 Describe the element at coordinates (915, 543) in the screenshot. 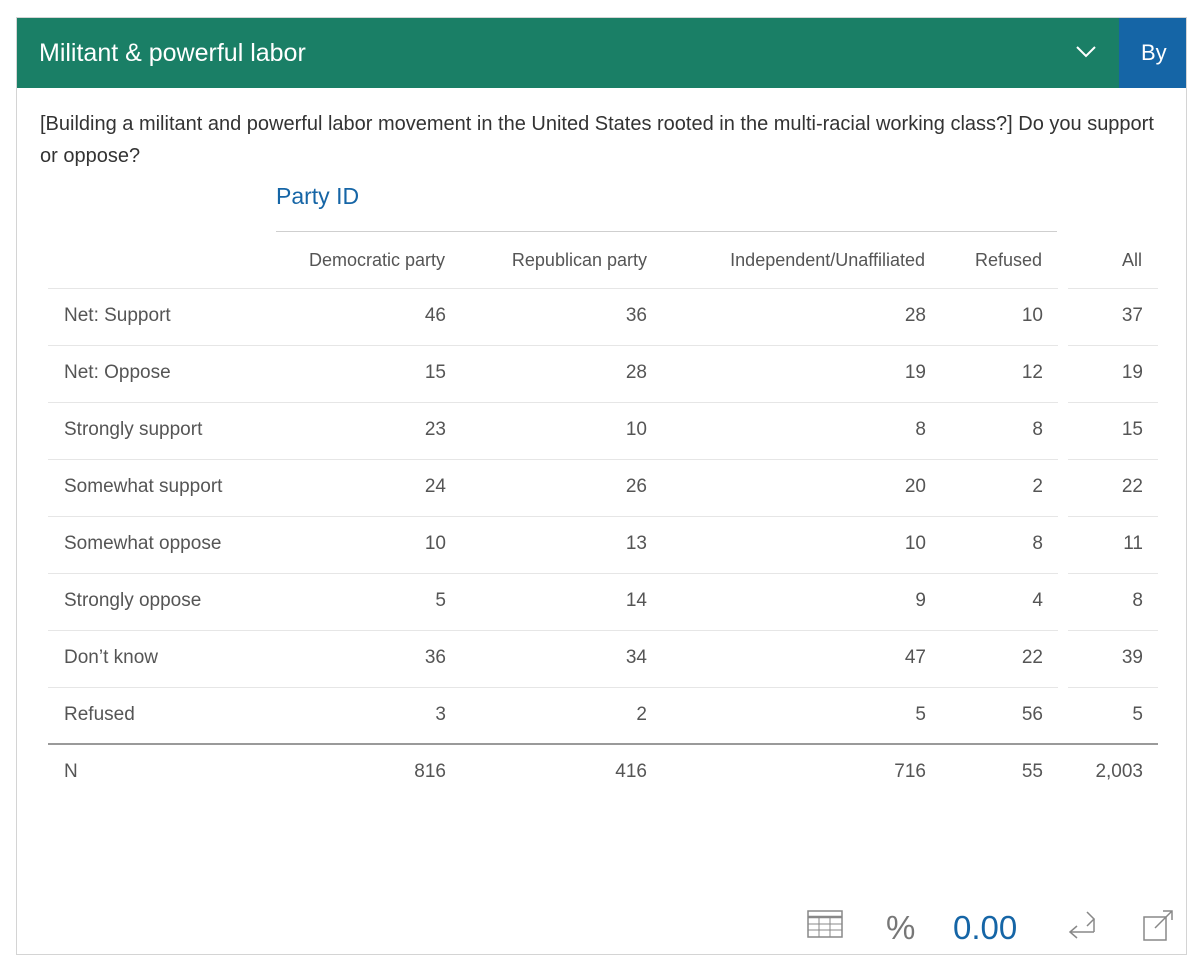

I see `cell-independent: 10` at that location.